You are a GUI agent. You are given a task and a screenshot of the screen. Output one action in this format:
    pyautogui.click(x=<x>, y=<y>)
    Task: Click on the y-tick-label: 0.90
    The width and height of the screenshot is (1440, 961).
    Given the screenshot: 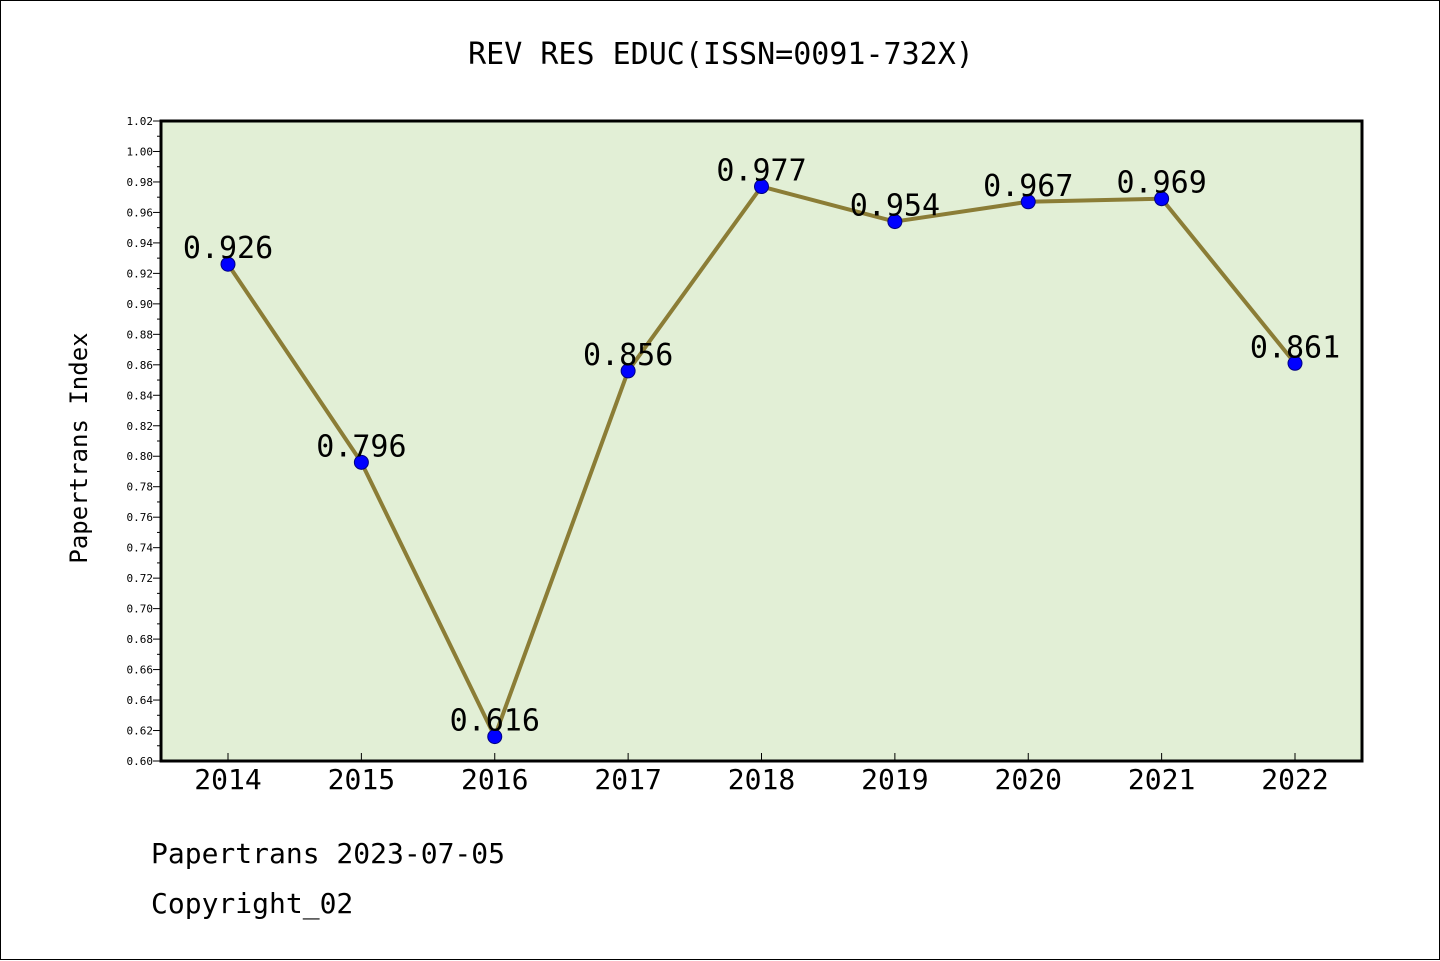 What is the action you would take?
    pyautogui.click(x=140, y=304)
    